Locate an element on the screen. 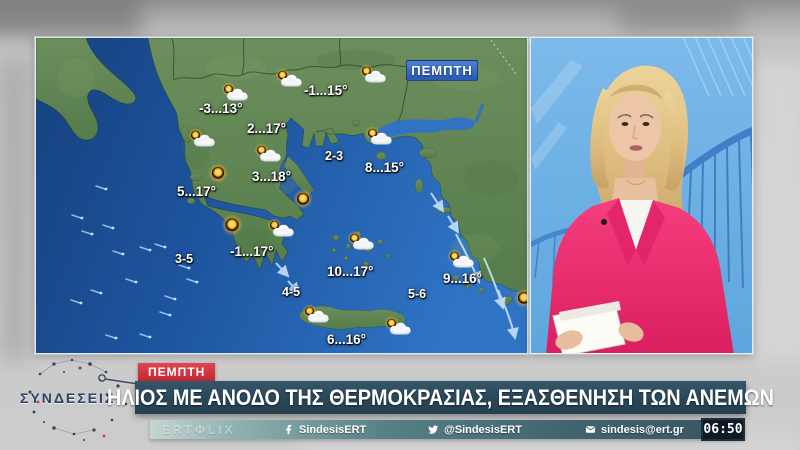 This screenshot has height=450, width=800. facebook-item: SindesisERT is located at coordinates (324, 430).